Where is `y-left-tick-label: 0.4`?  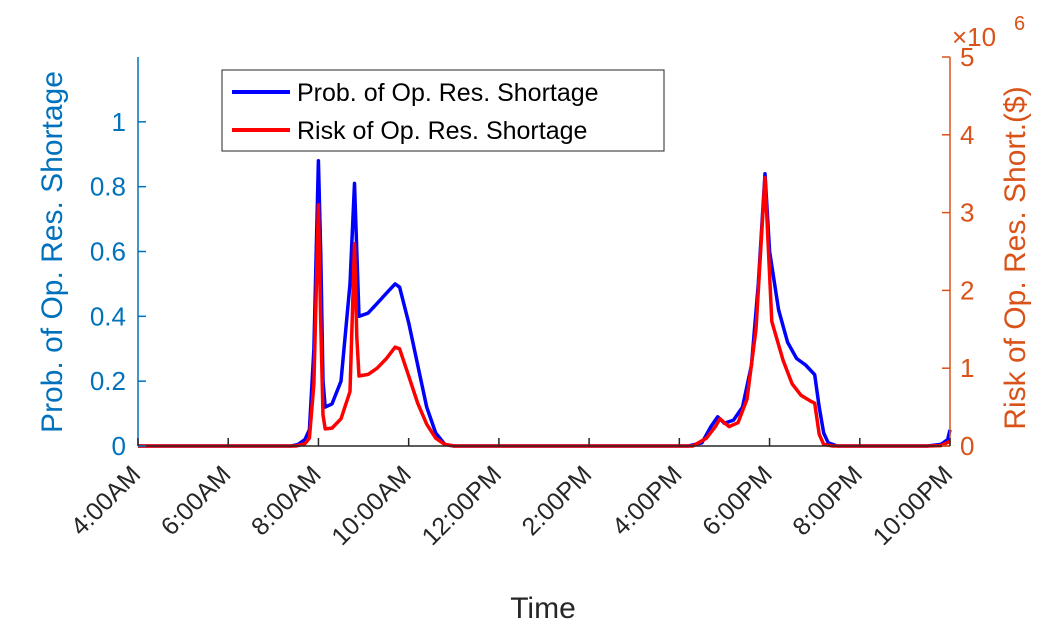
y-left-tick-label: 0.4 is located at coordinates (108, 316).